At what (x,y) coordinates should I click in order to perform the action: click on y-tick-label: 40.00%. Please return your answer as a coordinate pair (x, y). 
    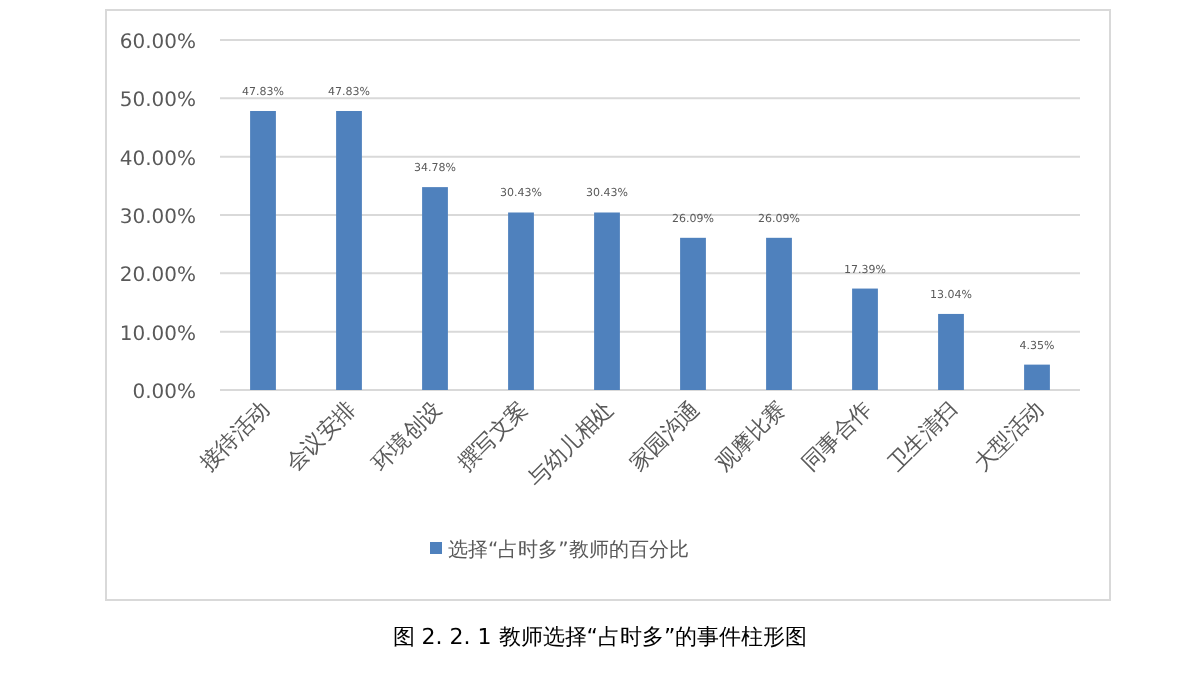
    Looking at the image, I should click on (157, 159).